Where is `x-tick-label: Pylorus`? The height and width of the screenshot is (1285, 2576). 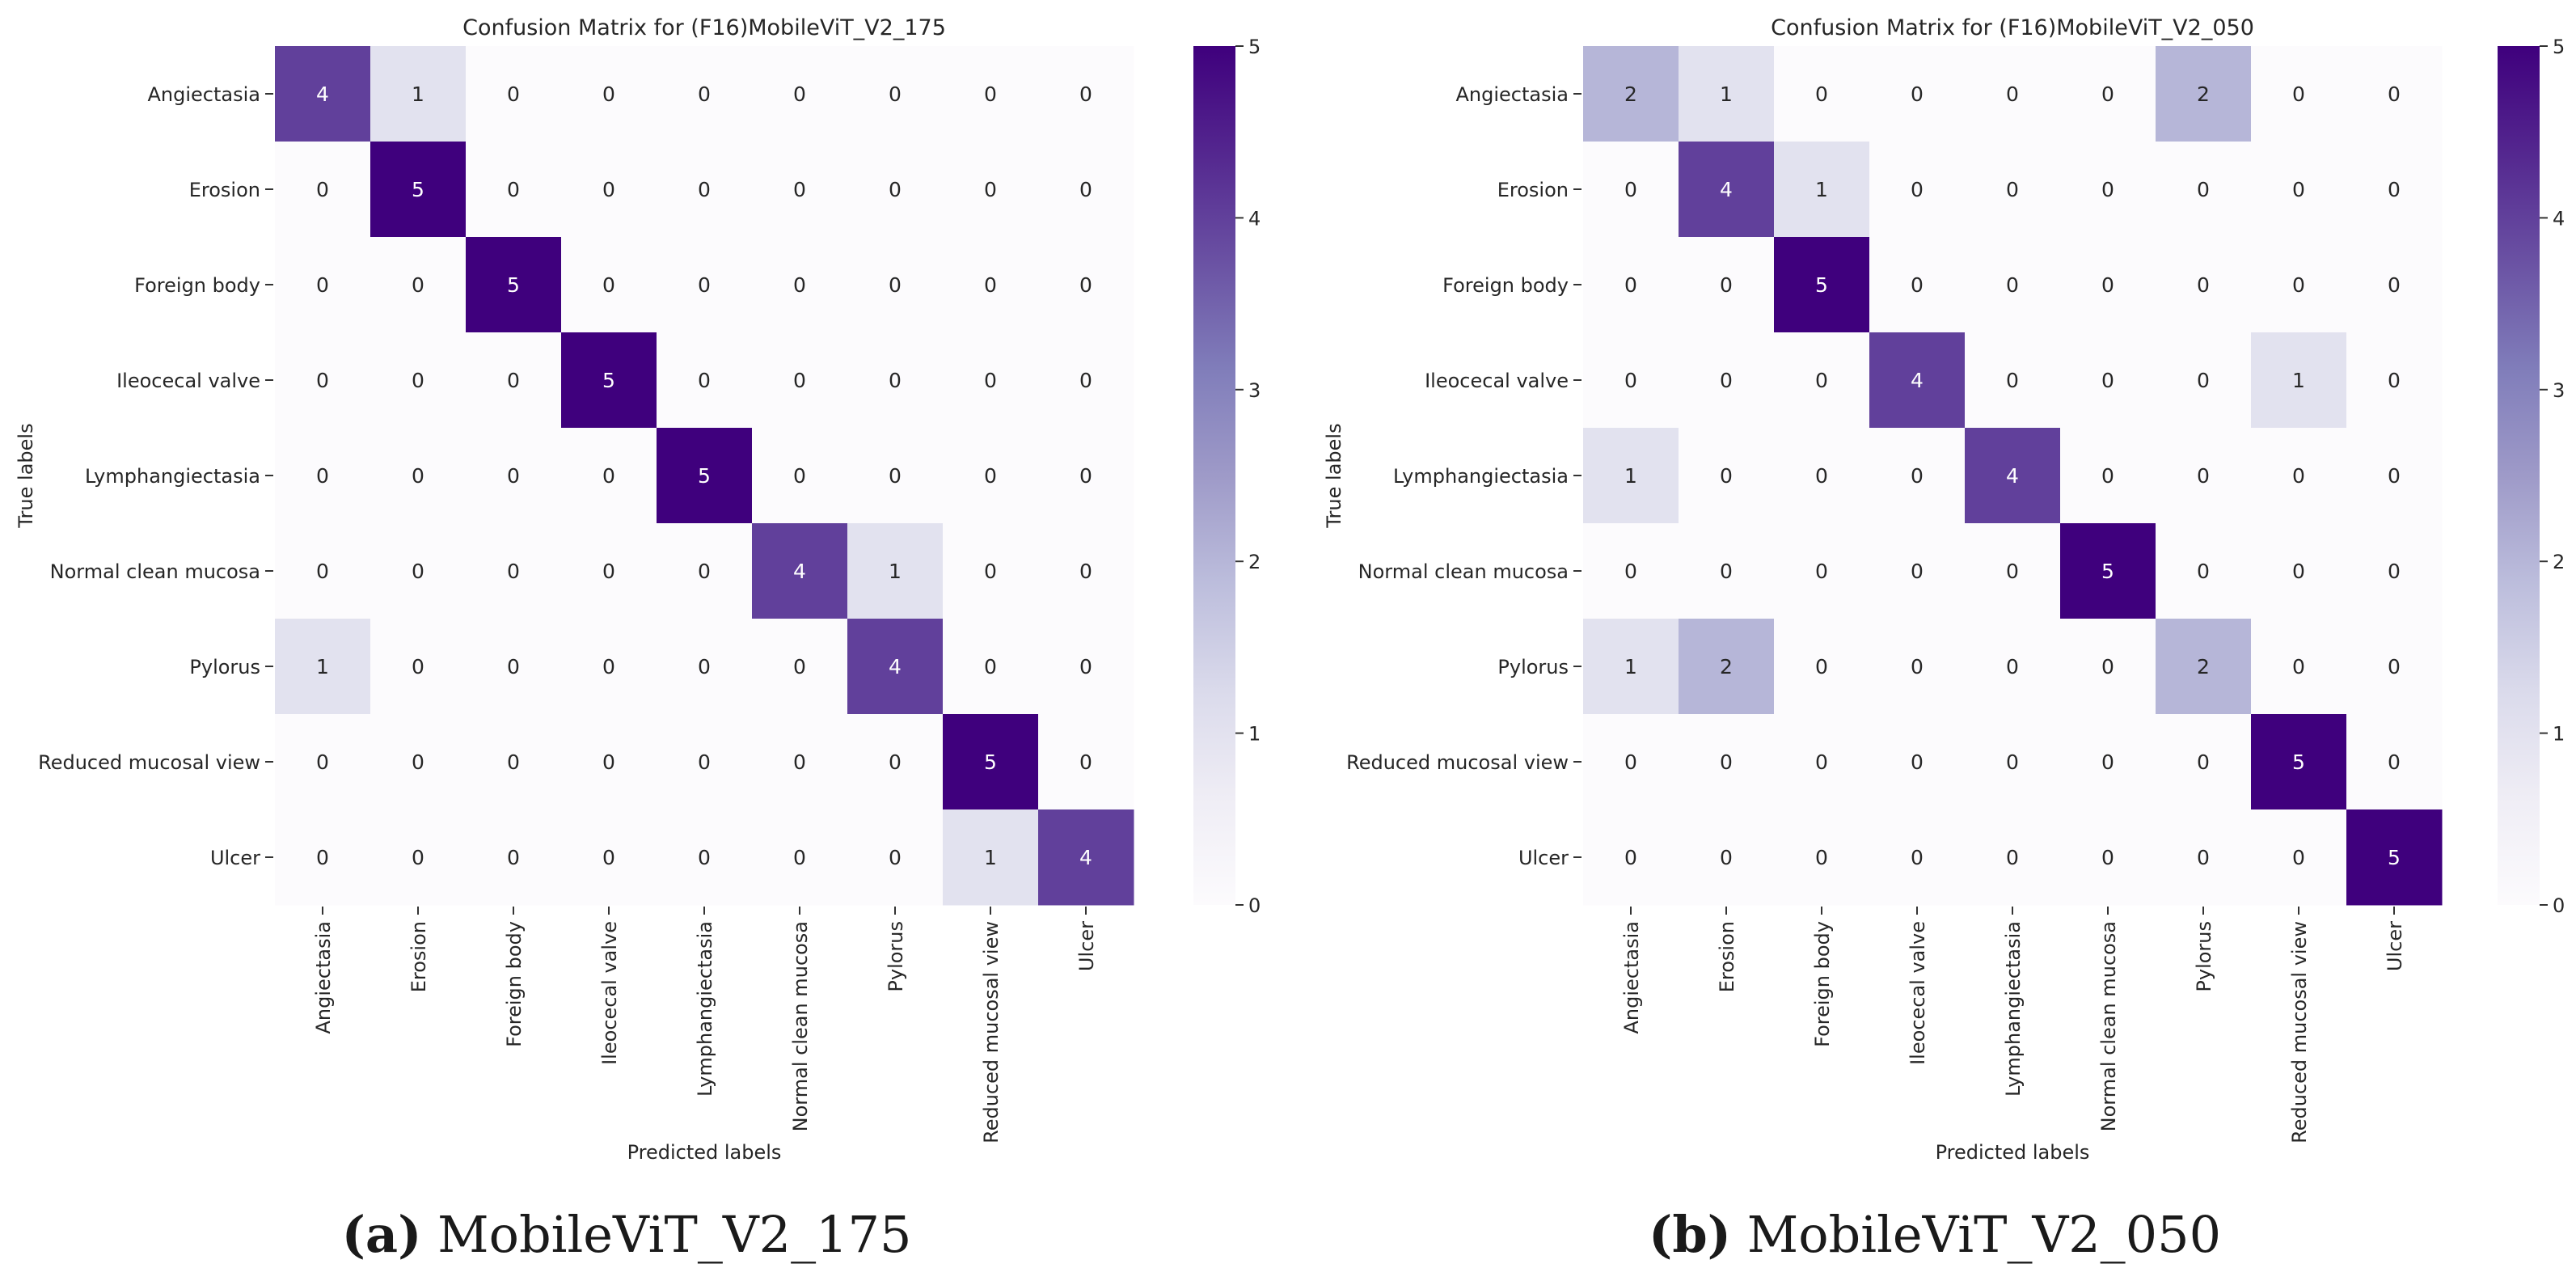 x-tick-label: Pylorus is located at coordinates (2204, 957).